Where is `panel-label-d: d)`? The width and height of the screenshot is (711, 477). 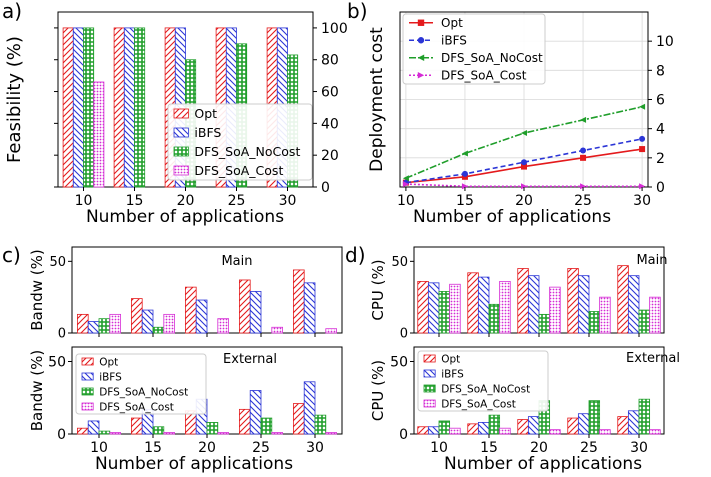 panel-label-d: d) is located at coordinates (355, 255).